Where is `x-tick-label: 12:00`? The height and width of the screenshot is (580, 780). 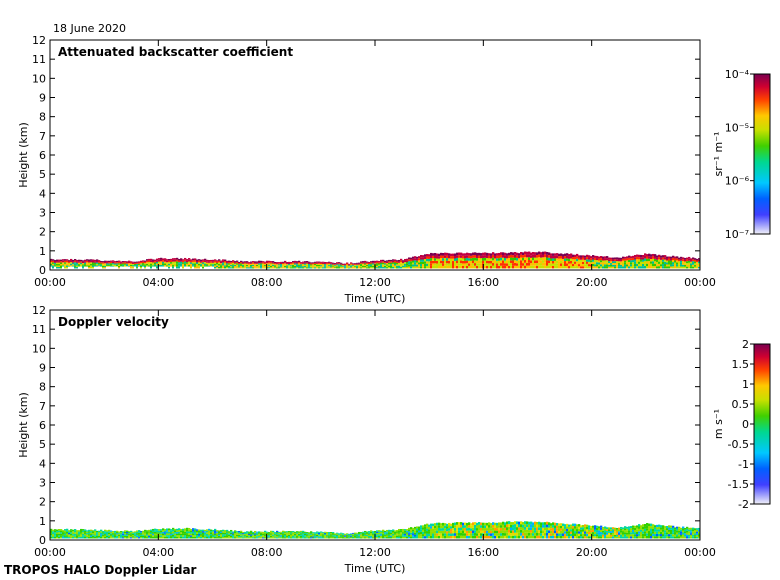 x-tick-label: 12:00 is located at coordinates (375, 282).